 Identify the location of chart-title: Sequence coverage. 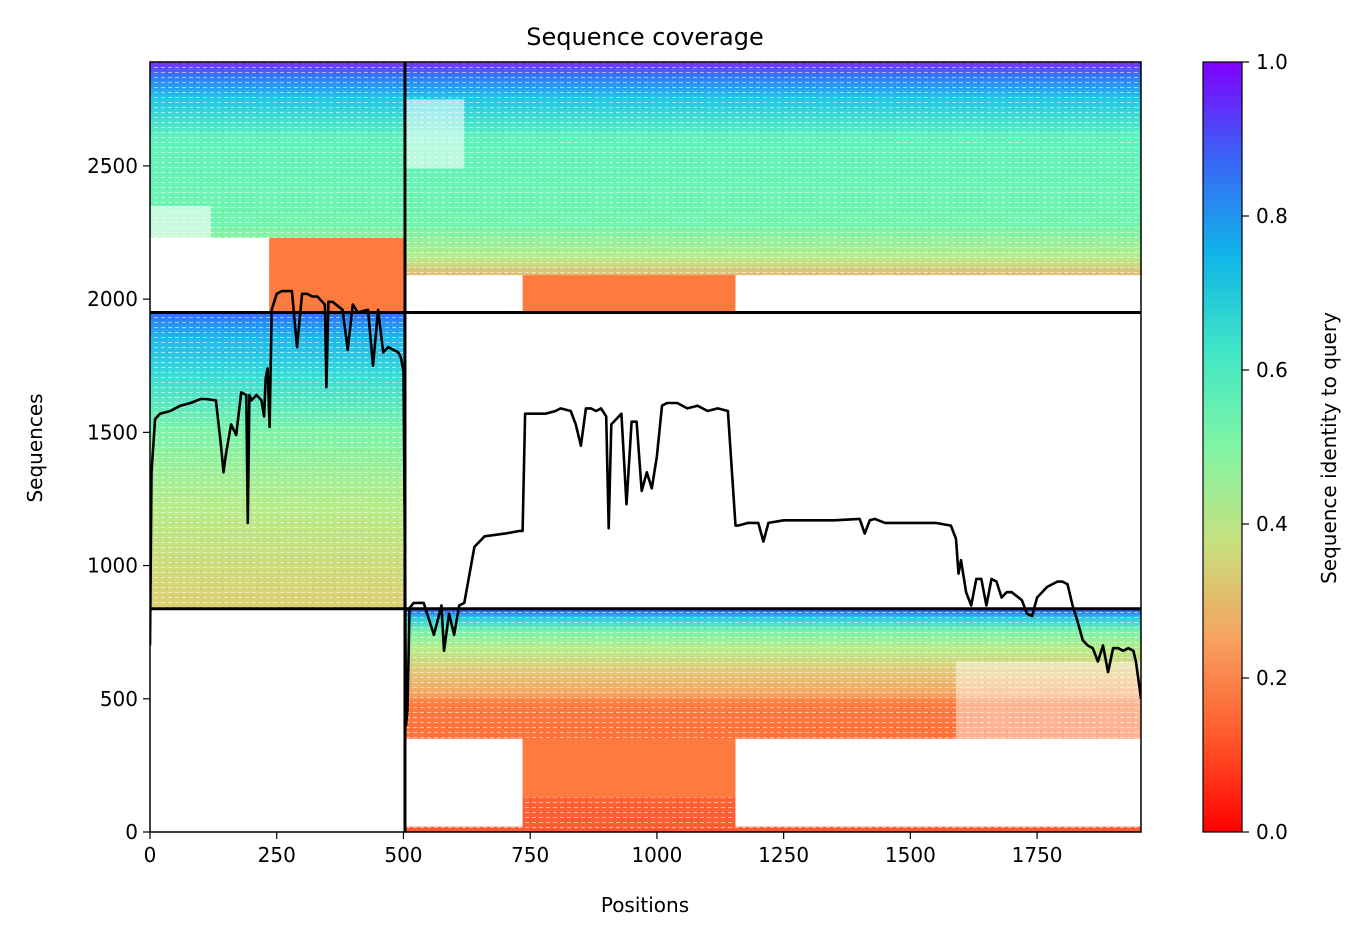
(644, 37).